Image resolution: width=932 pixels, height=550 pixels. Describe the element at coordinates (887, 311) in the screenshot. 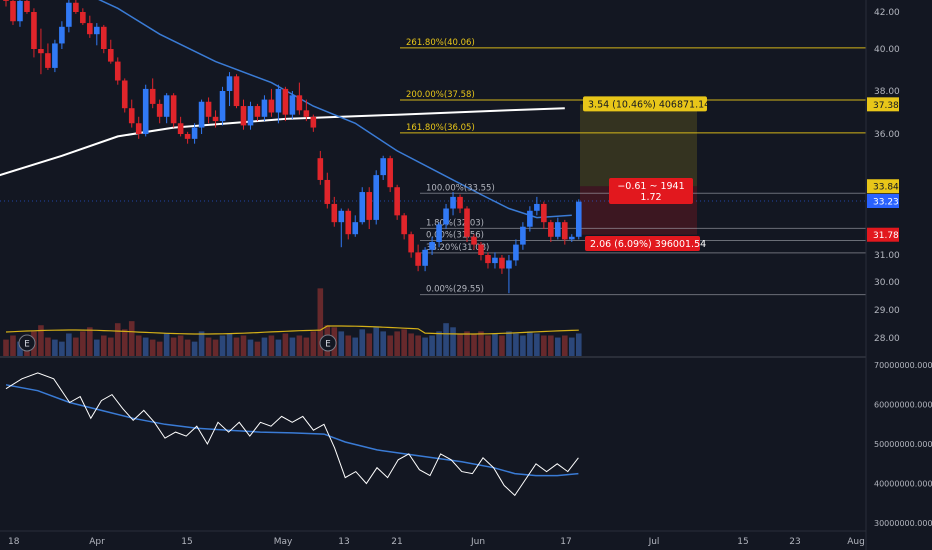

I see `price-tick-label: 29.00` at that location.